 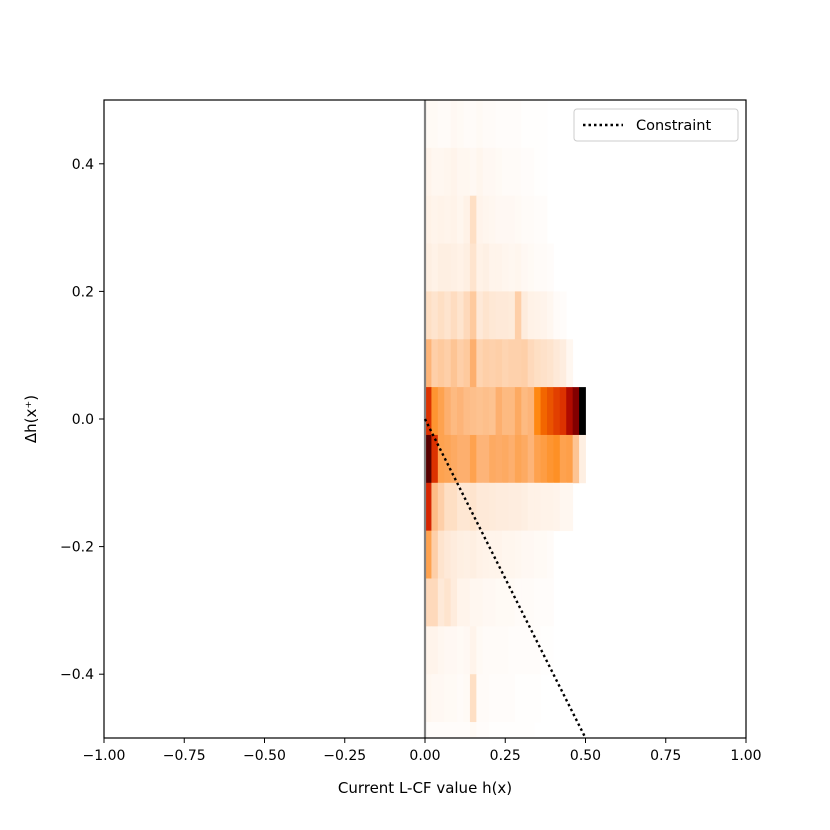 What do you see at coordinates (745, 756) in the screenshot?
I see `x-tick-label: 1.00` at bounding box center [745, 756].